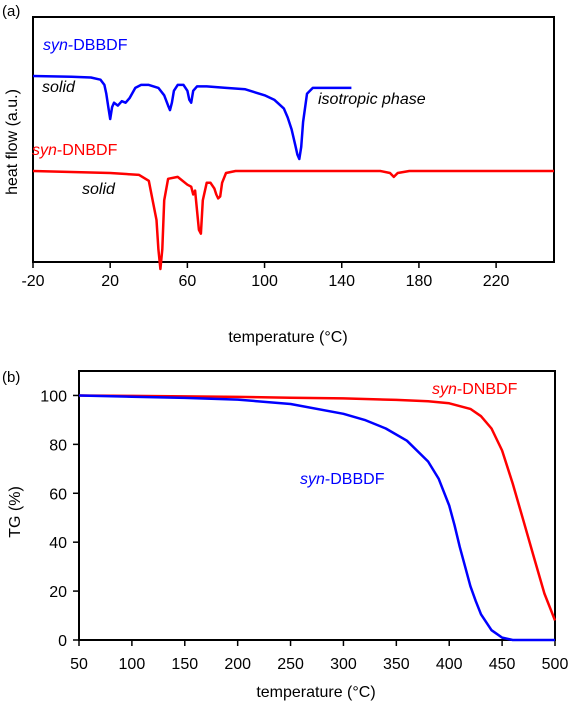 The image size is (573, 706). Describe the element at coordinates (75, 150) in the screenshot. I see `series-label-syn-dbbdf-a: syn-DNBDF` at that location.